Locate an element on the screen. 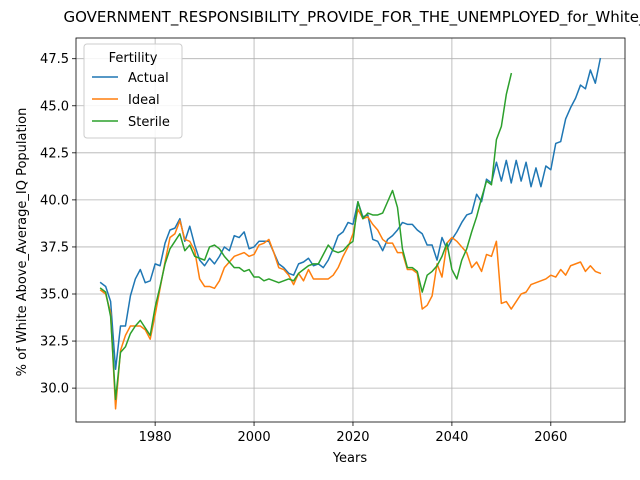 Image resolution: width=640 pixels, height=480 pixels. legend: Fertility Actual Ideal Sterile is located at coordinates (133, 91).